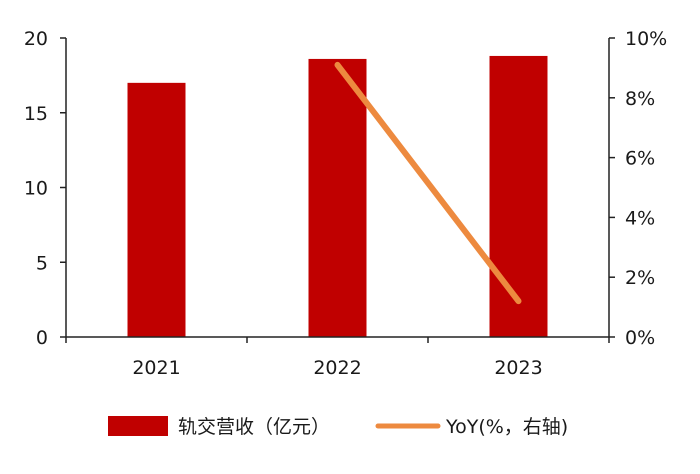 The image size is (700, 474). I want to click on bar-2021, so click(156, 209).